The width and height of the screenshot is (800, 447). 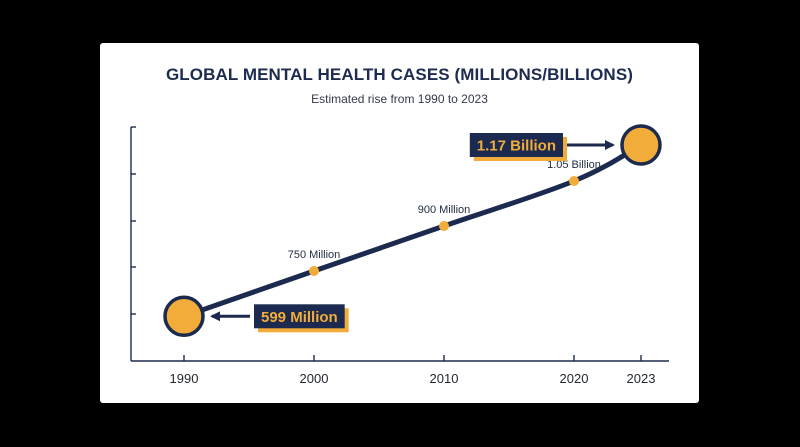 I want to click on data-label: 900 Million, so click(x=444, y=210).